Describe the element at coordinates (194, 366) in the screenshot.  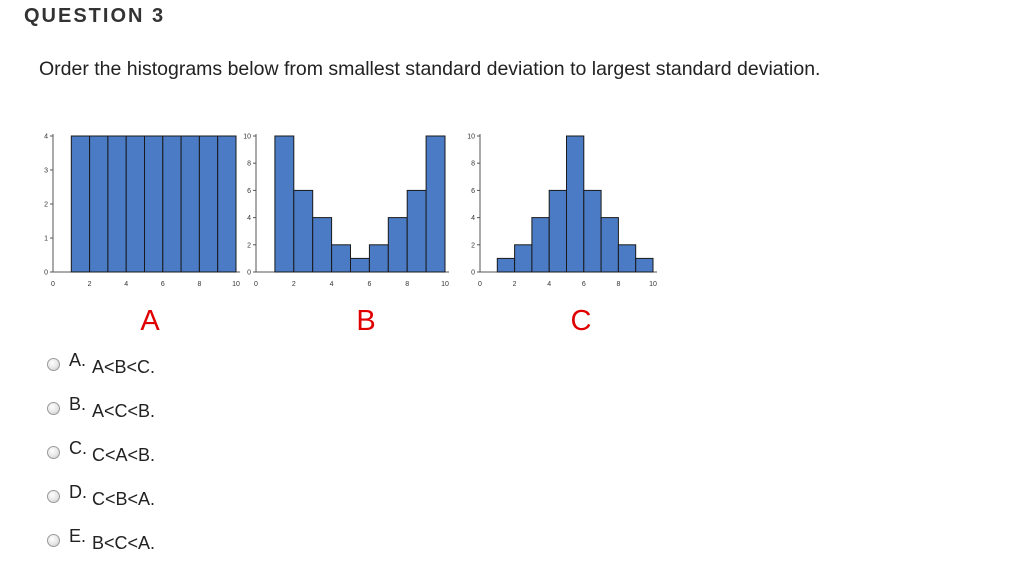
I see `option-a: A. A<B<C.` at that location.